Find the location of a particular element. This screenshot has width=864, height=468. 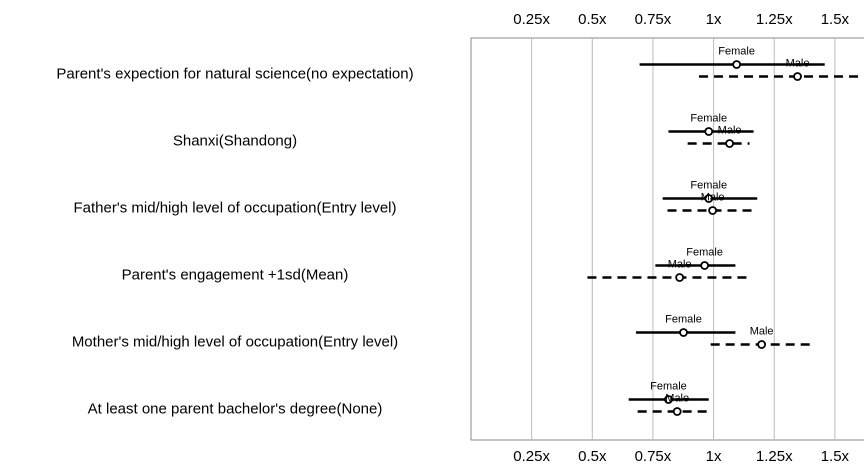

x-tick-label-top: 1x is located at coordinates (714, 19).